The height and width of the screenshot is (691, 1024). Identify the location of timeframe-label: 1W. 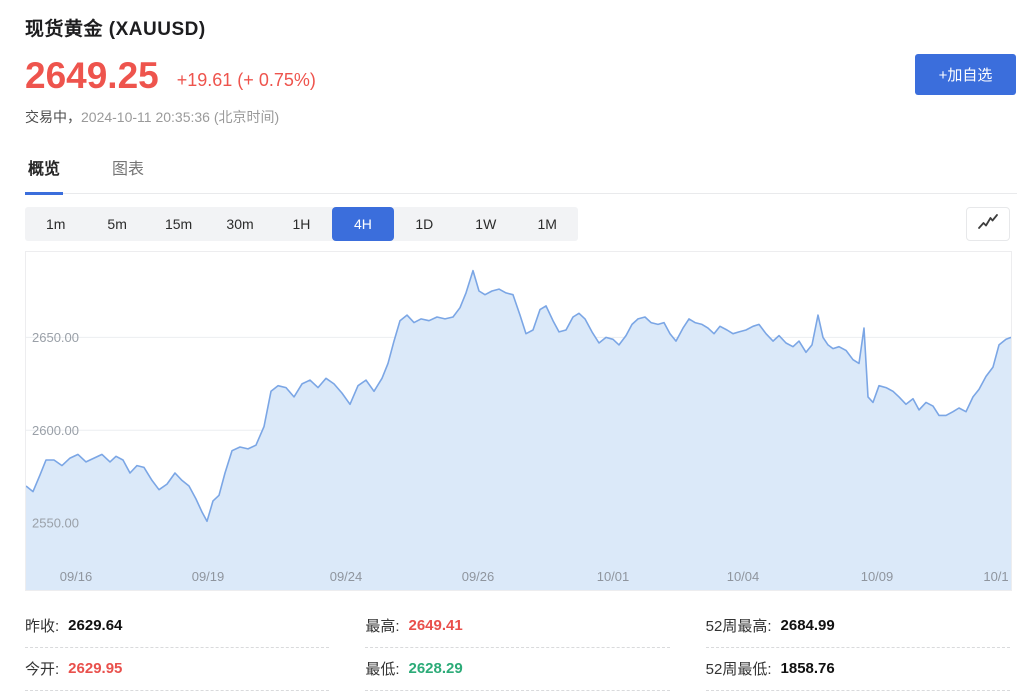
(486, 224).